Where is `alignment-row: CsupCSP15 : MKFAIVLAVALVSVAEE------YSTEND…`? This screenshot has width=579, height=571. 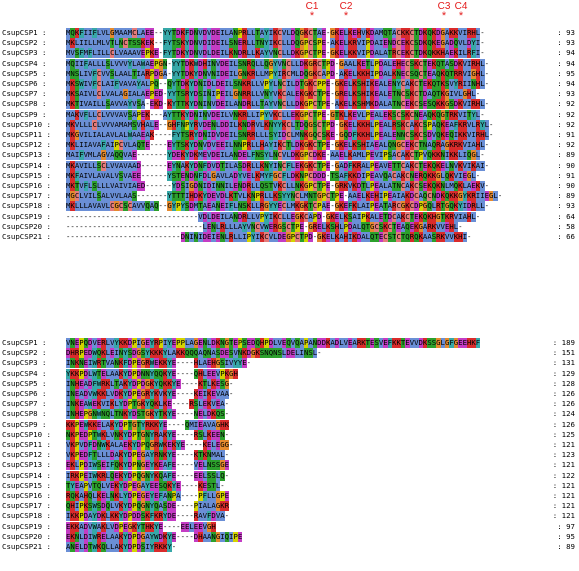 alignment-row: CsupCSP15 : MKFAIVLAVALVSVAEE------YSTEND… is located at coordinates (289, 175).